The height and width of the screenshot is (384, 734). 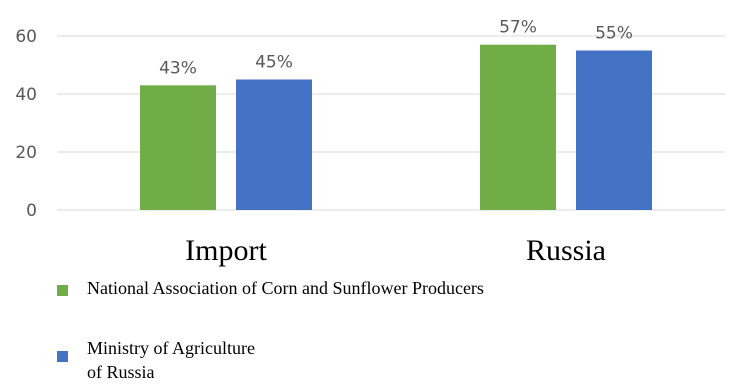 What do you see at coordinates (518, 28) in the screenshot?
I see `data-label: 57%` at bounding box center [518, 28].